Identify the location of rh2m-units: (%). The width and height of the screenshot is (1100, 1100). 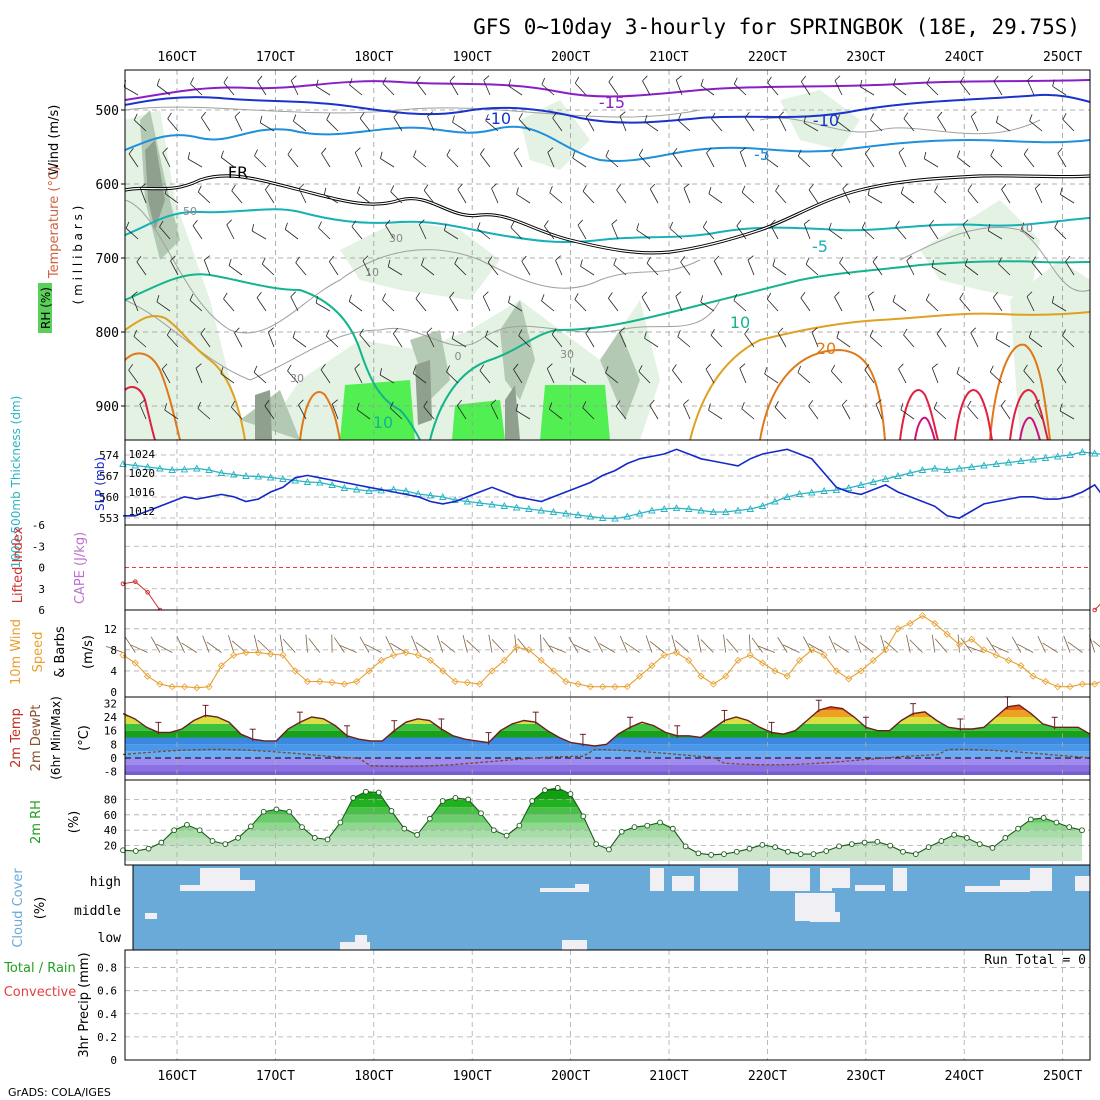
(74, 822).